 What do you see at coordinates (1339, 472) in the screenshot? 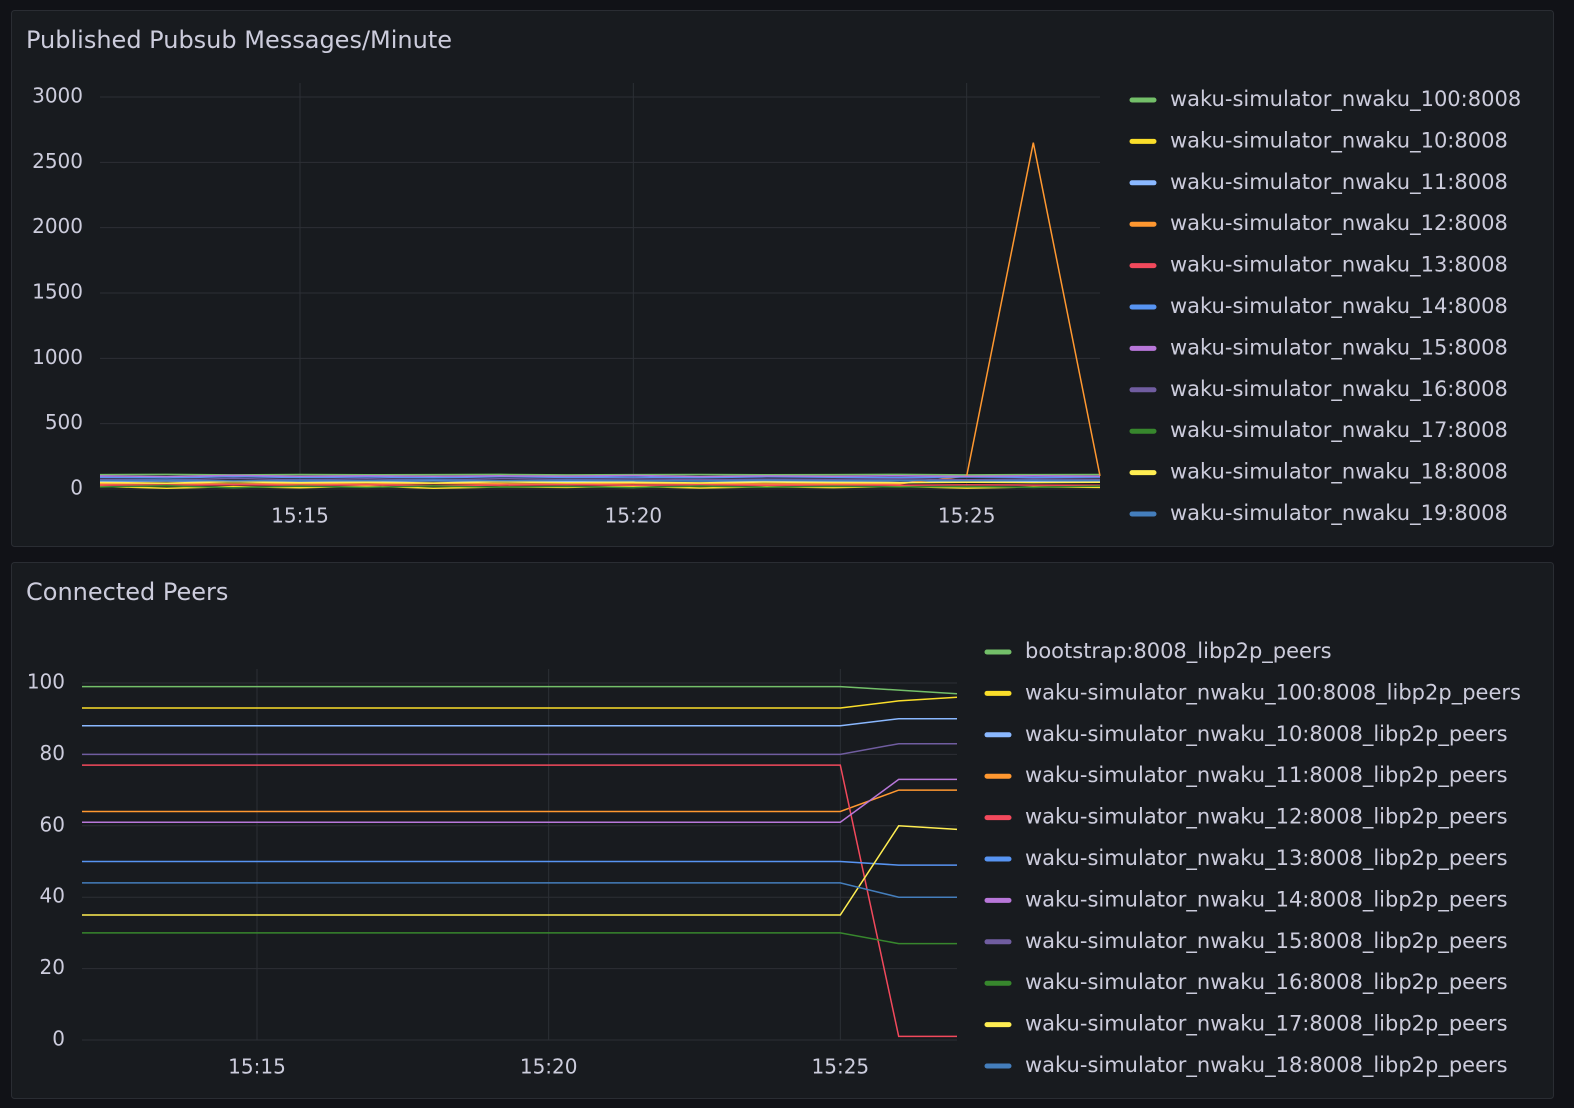
I see `legend-label: waku-simulator_nwaku_18:8008` at bounding box center [1339, 472].